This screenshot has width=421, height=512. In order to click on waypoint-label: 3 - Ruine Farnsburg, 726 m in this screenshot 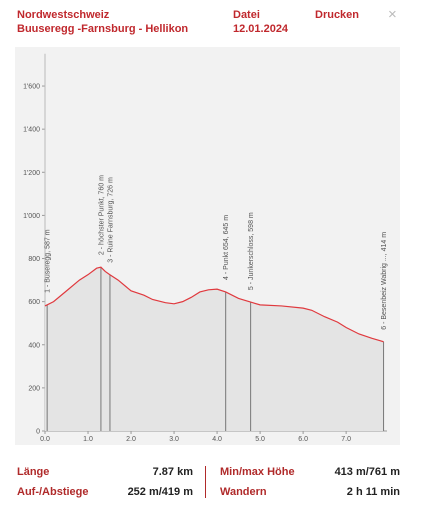, I will do `click(110, 220)`.